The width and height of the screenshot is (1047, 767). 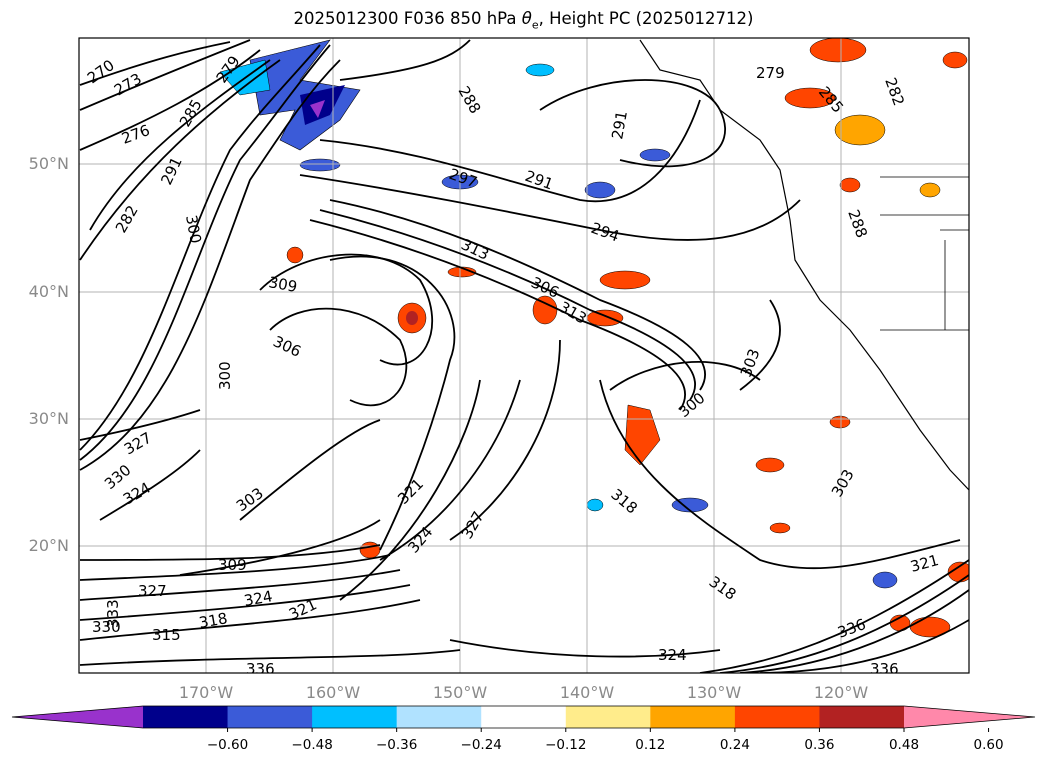 What do you see at coordinates (295, 255) in the screenshot?
I see `positive-anomaly-west` at bounding box center [295, 255].